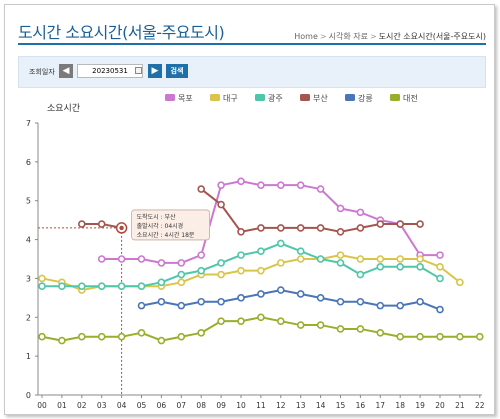 This screenshot has height=419, width=500. I want to click on date-input, so click(110, 71).